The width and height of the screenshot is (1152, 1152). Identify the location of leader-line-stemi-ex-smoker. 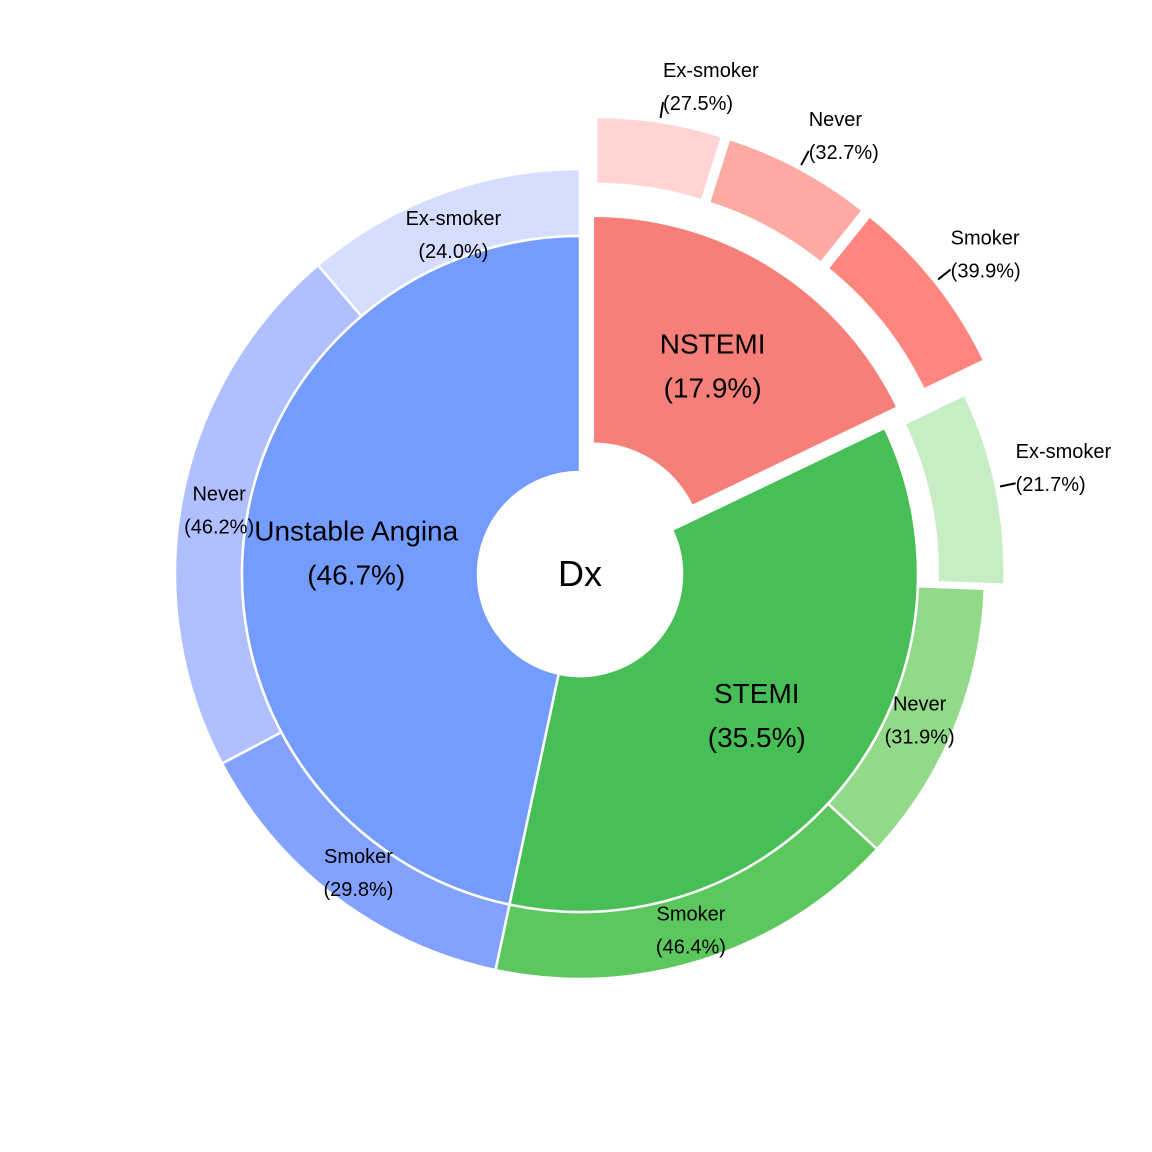
(1007, 485).